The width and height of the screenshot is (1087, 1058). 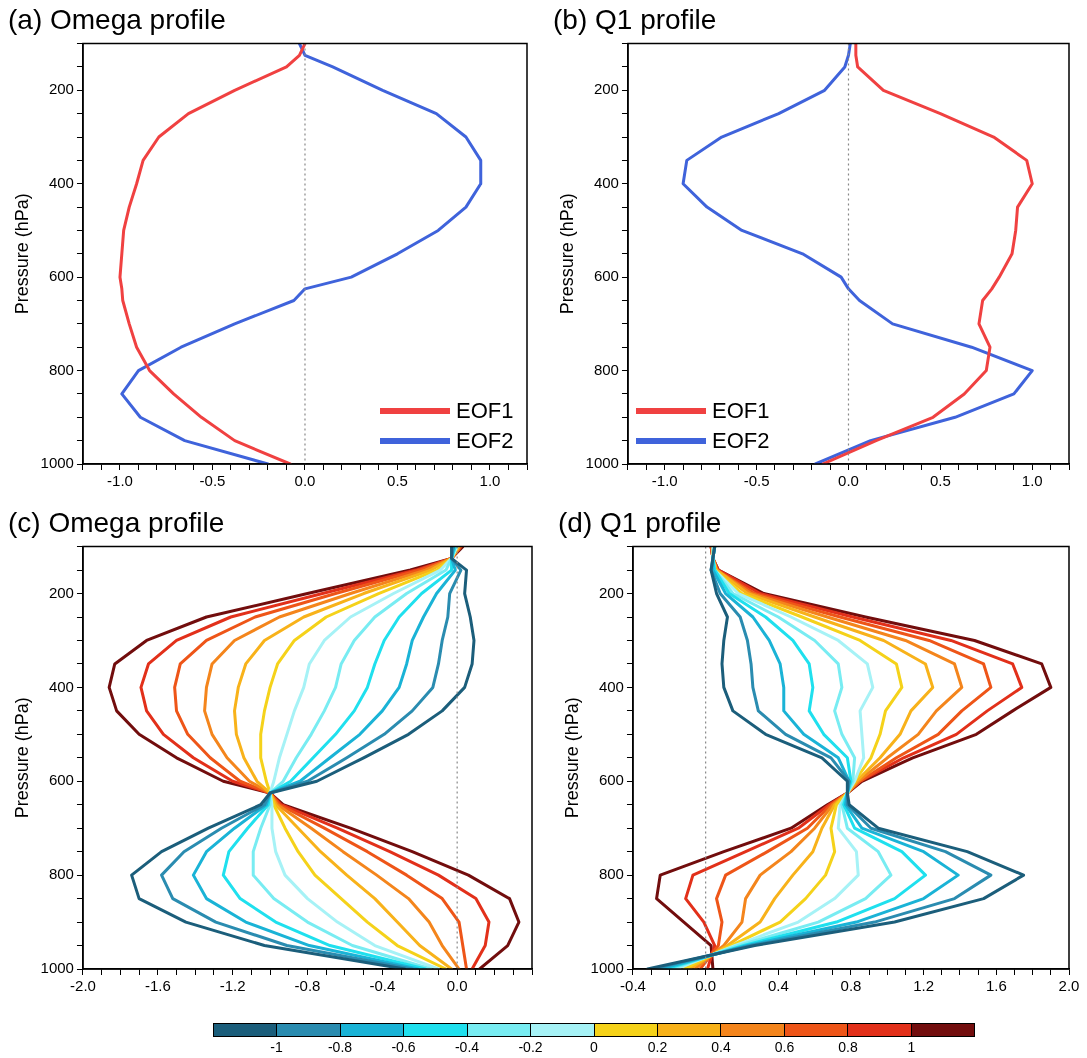 I want to click on chart-title: (c) Omega profile, so click(x=116, y=522).